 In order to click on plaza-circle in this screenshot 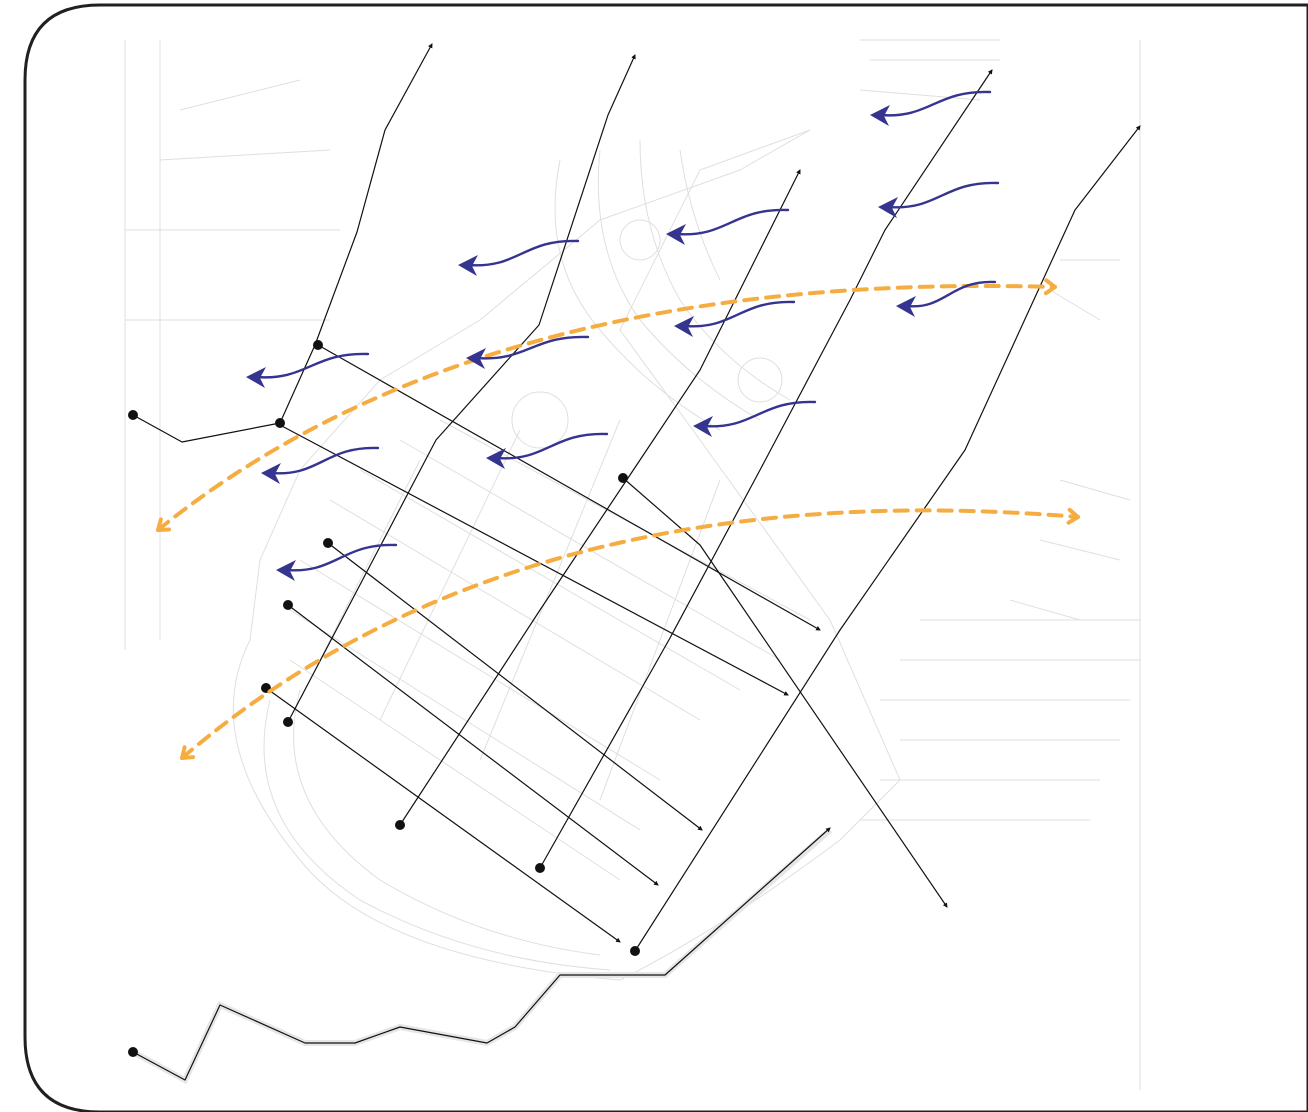, I will do `click(760, 380)`.